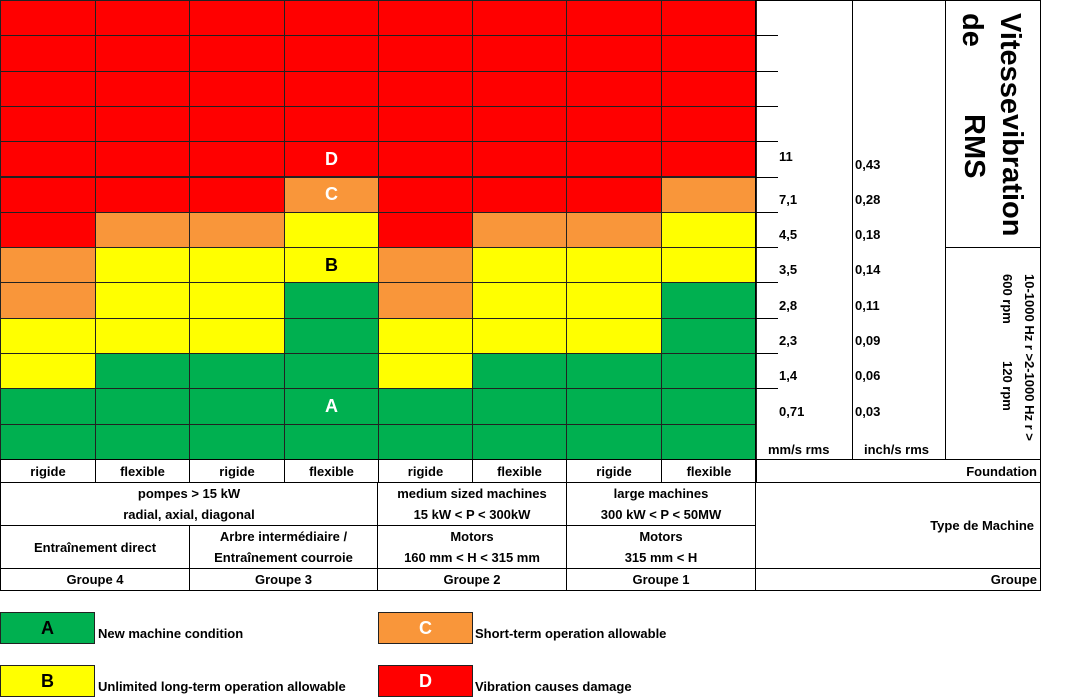 The image size is (1078, 698). What do you see at coordinates (472, 579) in the screenshot?
I see `group-2-cell: Groupe 2` at bounding box center [472, 579].